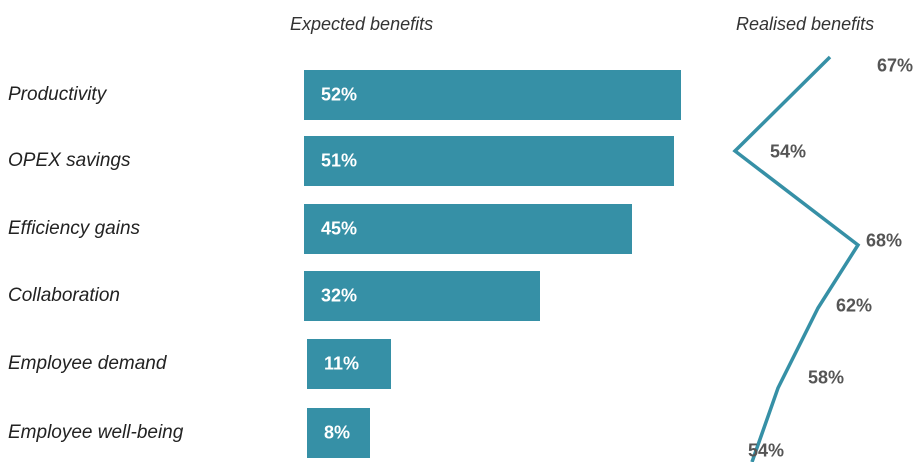 This screenshot has width=923, height=462. What do you see at coordinates (468, 229) in the screenshot?
I see `expected-benefit-bar: 45%` at bounding box center [468, 229].